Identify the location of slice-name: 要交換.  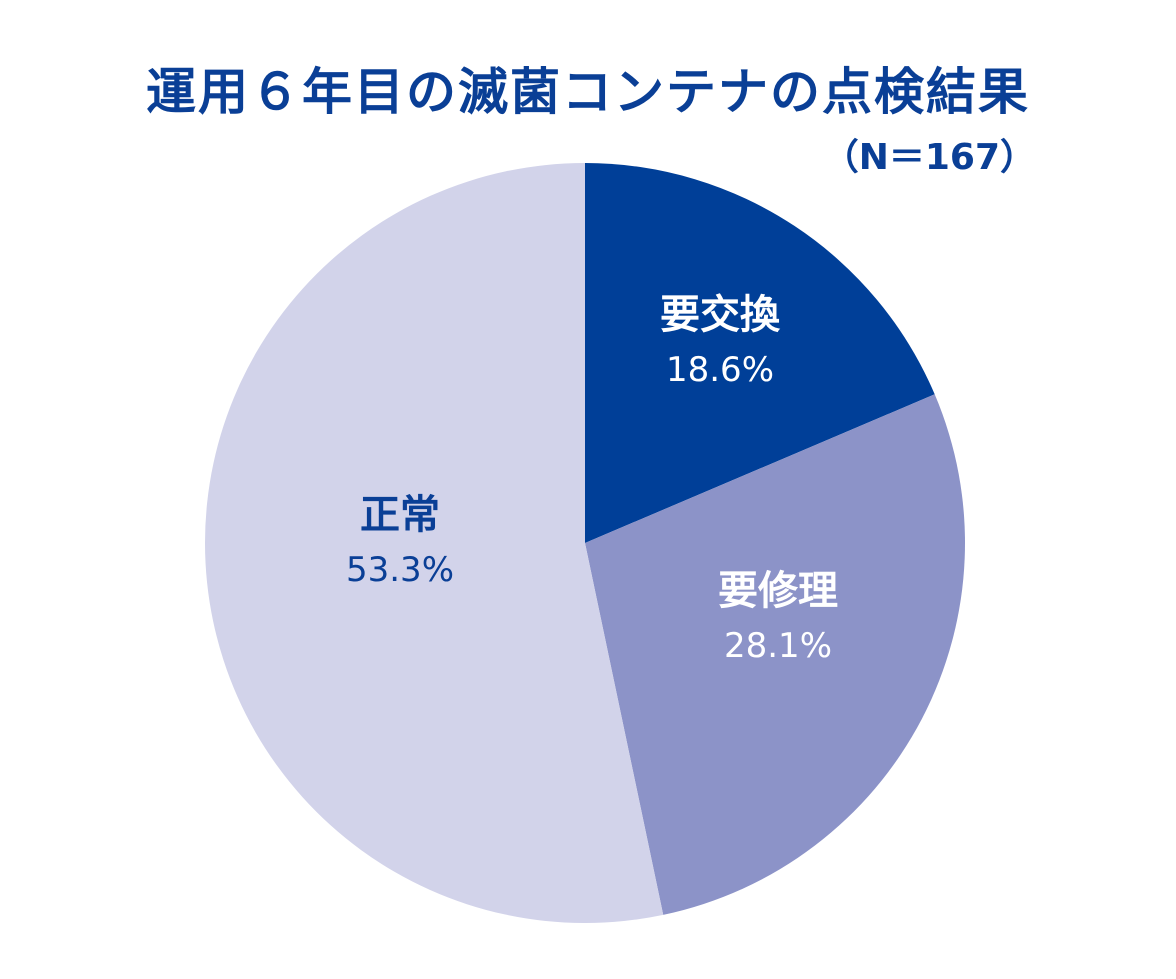
(720, 315).